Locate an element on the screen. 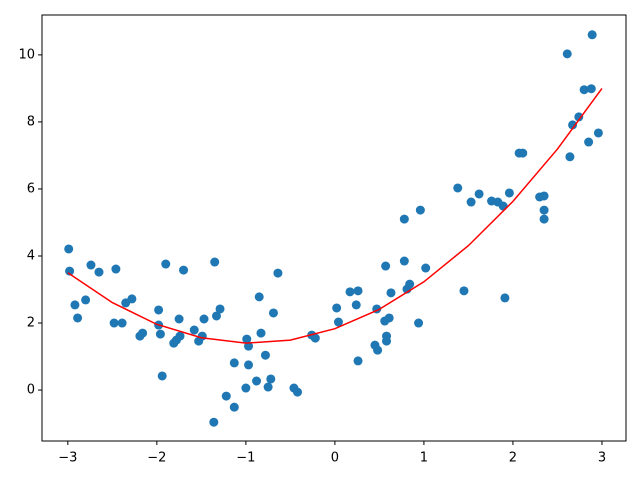 The image size is (640, 480). x-tick-label: 3 is located at coordinates (602, 458).